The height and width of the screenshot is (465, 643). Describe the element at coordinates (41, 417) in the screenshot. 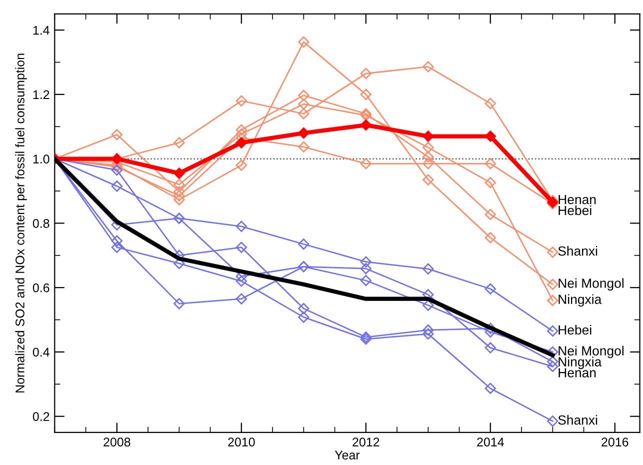

I see `y-tick-label: 0.2` at that location.